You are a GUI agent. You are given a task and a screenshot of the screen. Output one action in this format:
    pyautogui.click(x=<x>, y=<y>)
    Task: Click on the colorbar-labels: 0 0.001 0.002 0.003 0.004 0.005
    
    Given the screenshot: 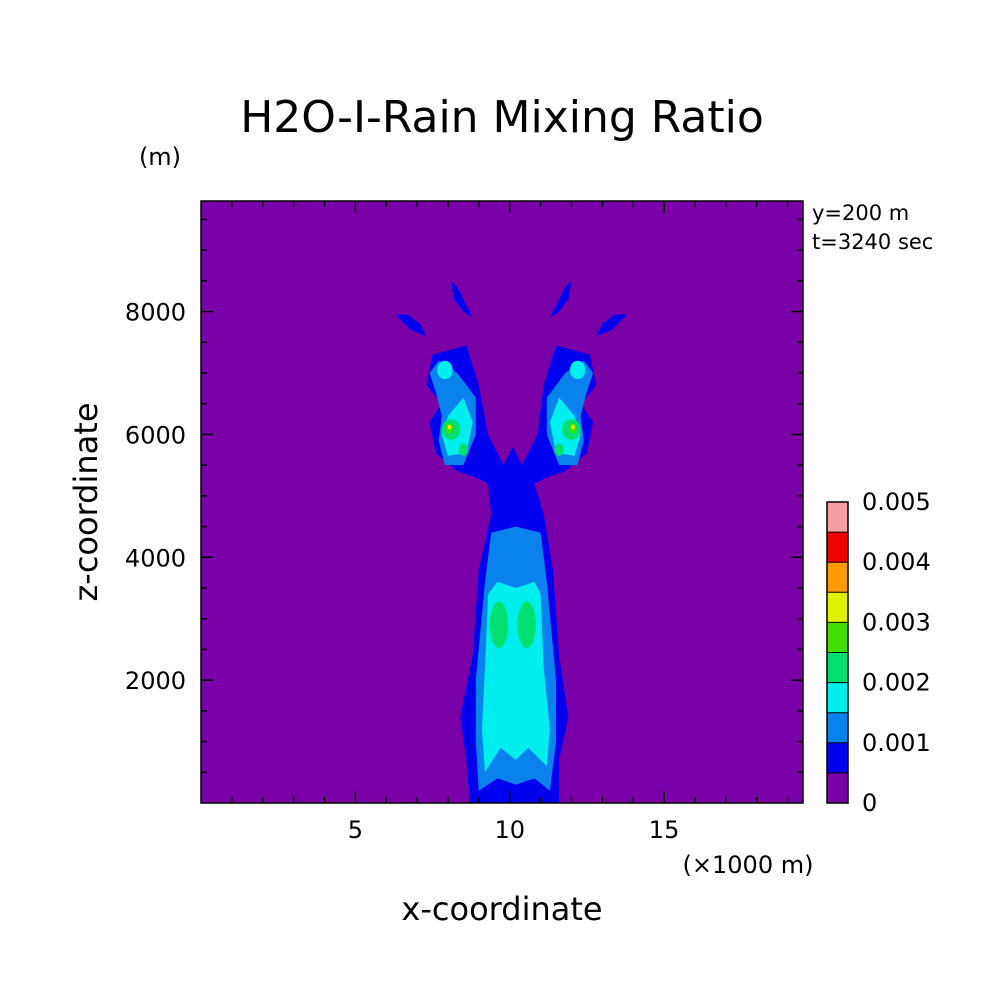 What is the action you would take?
    pyautogui.click(x=896, y=652)
    